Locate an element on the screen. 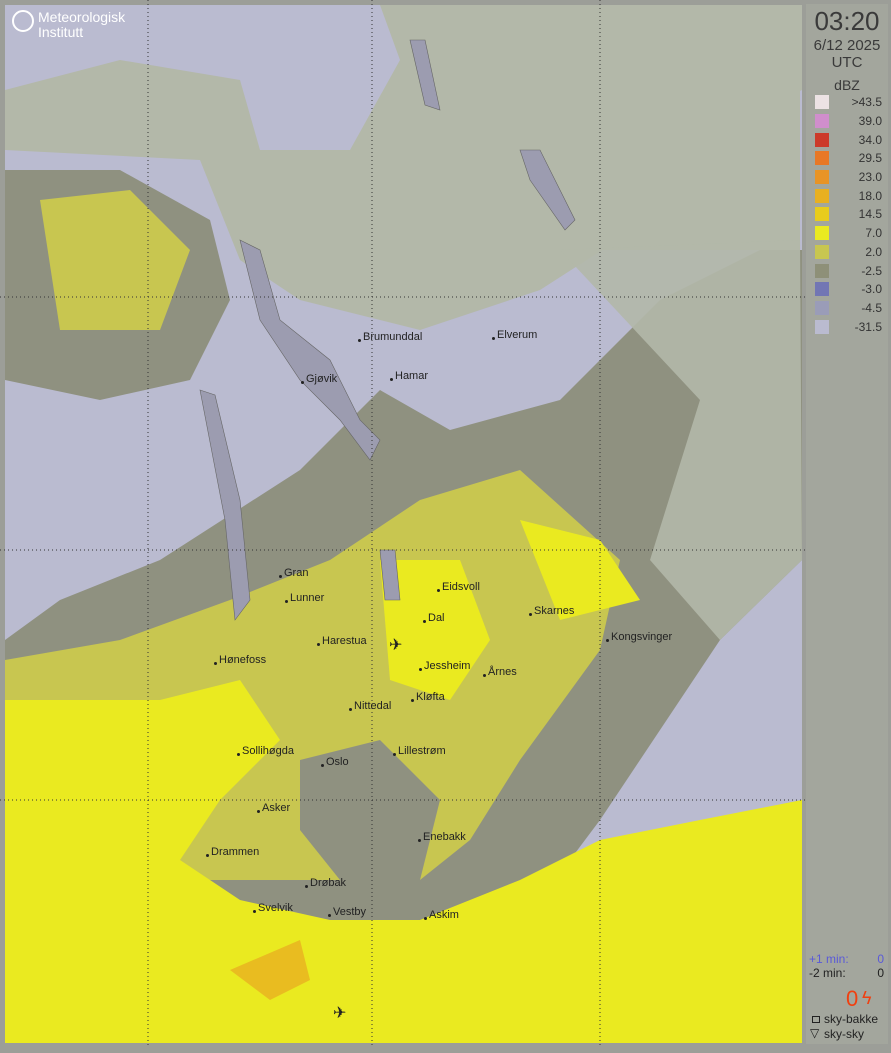  echo-gray-south is located at coordinates (370, 810).